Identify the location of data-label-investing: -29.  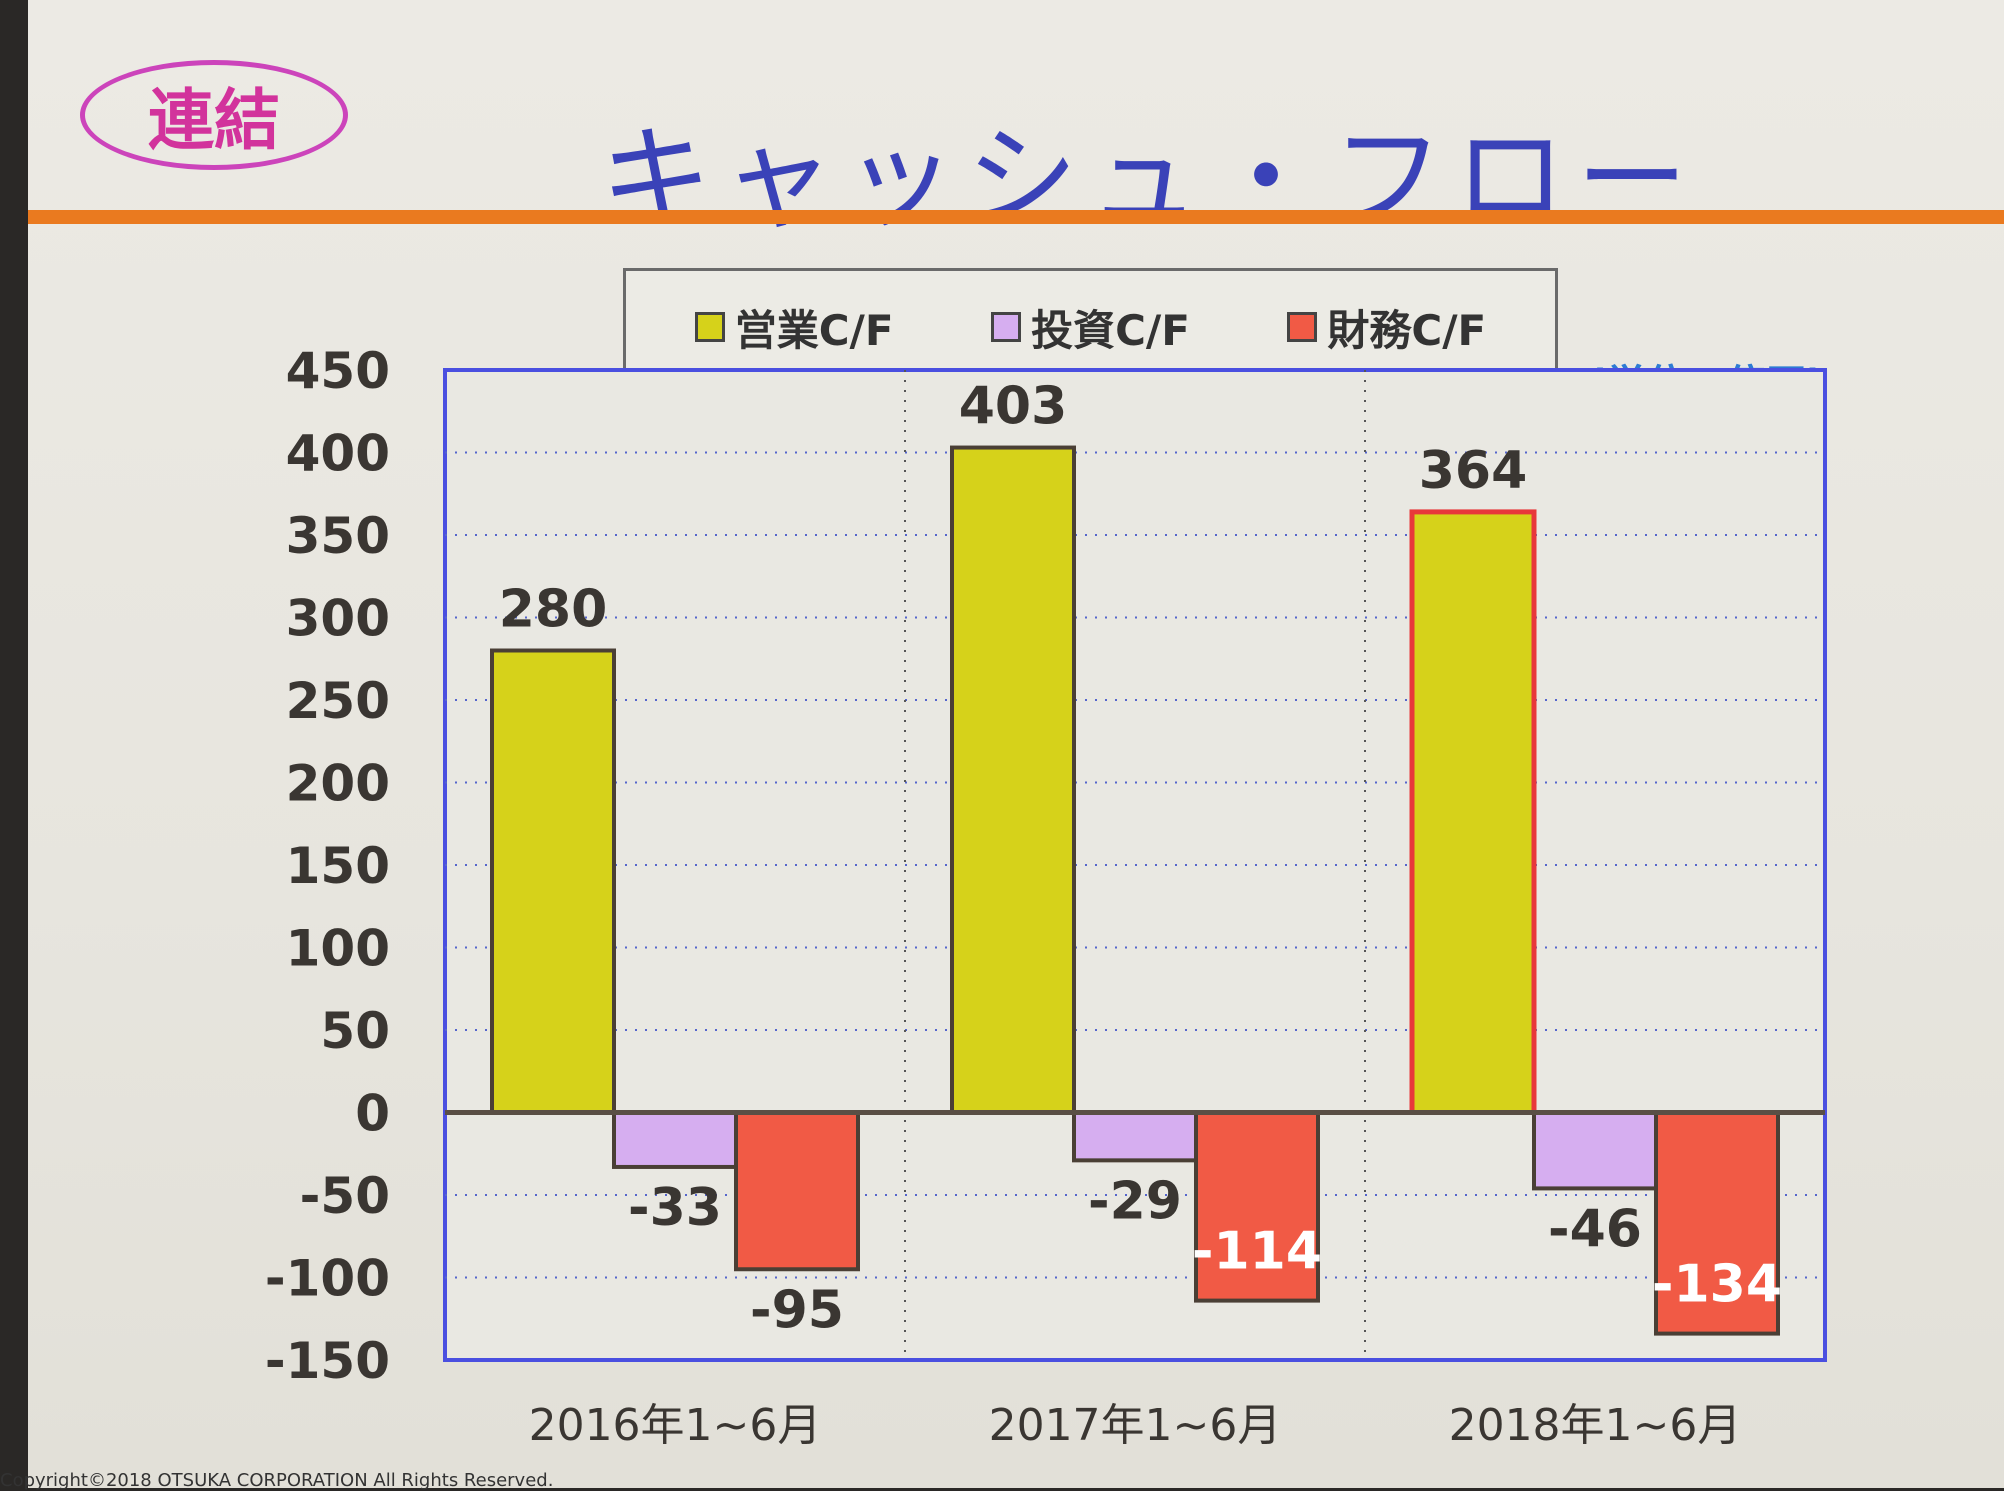
(1135, 1201).